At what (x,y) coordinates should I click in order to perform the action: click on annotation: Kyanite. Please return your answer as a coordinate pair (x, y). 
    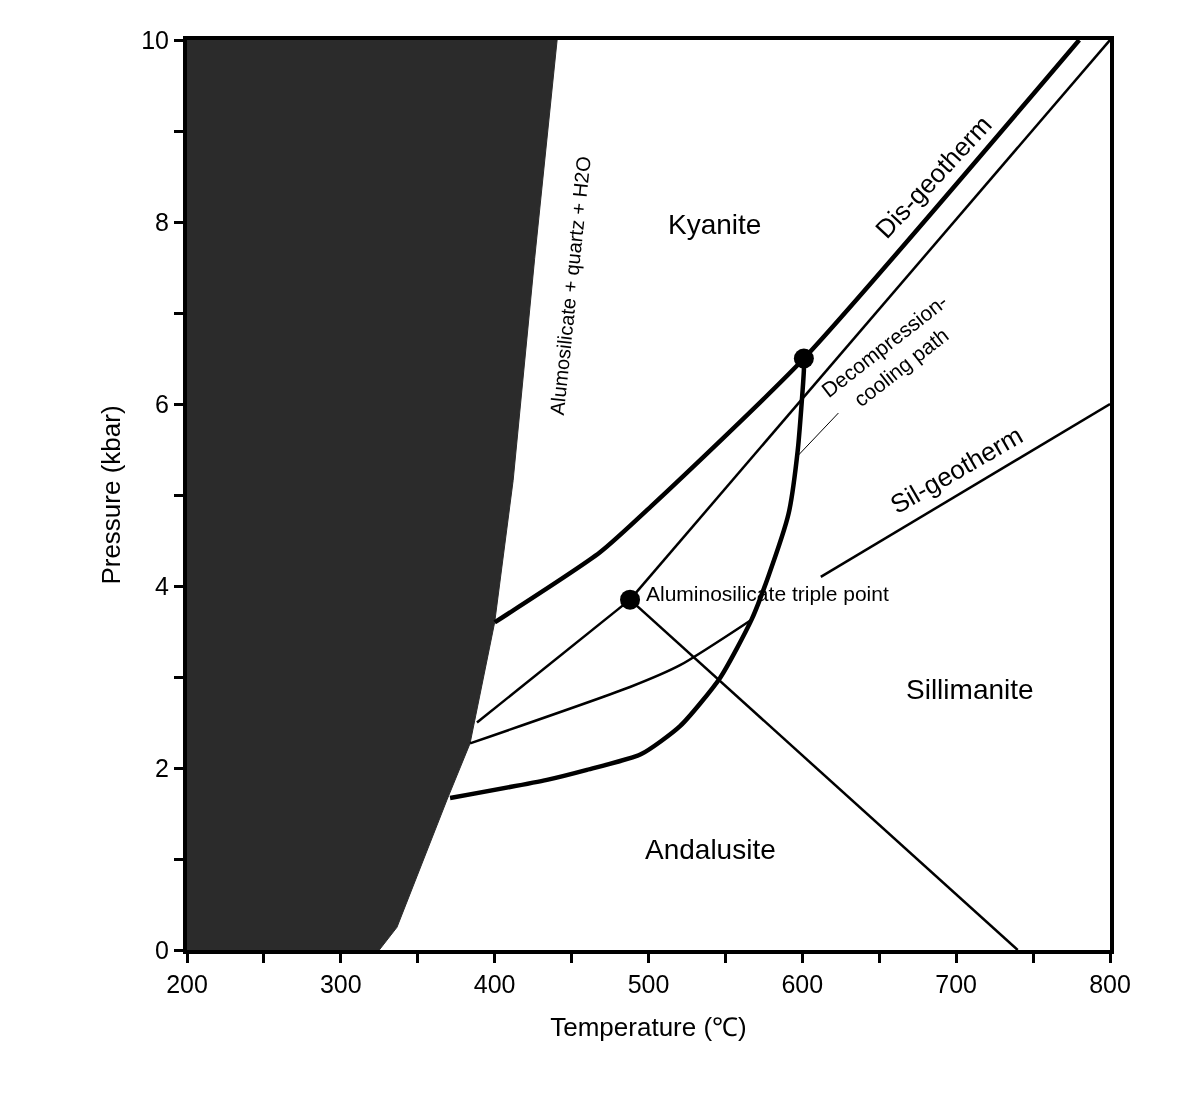
    Looking at the image, I should click on (715, 224).